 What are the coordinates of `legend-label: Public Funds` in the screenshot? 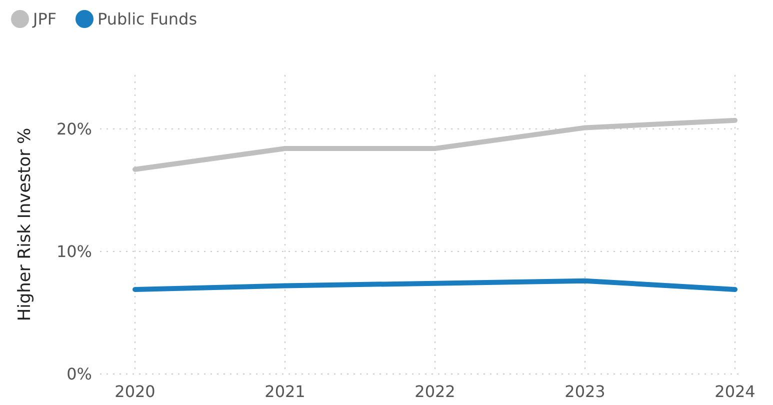 It's located at (148, 19).